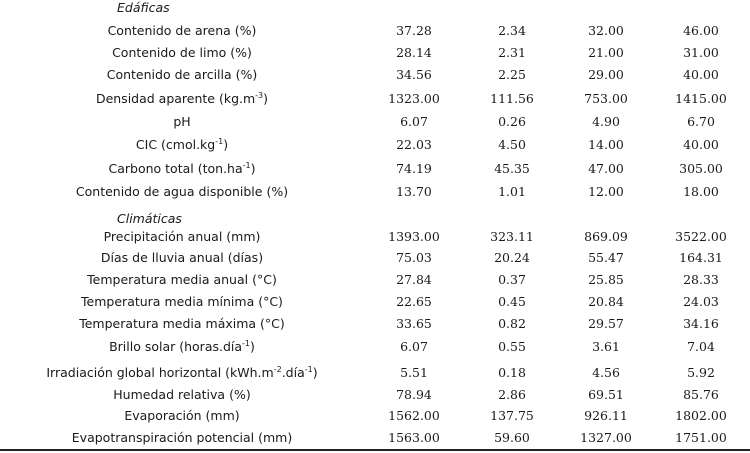 This screenshot has height=453, width=750. What do you see at coordinates (182, 257) in the screenshot?
I see `row-label: Días de lluvia anual (días)` at bounding box center [182, 257].